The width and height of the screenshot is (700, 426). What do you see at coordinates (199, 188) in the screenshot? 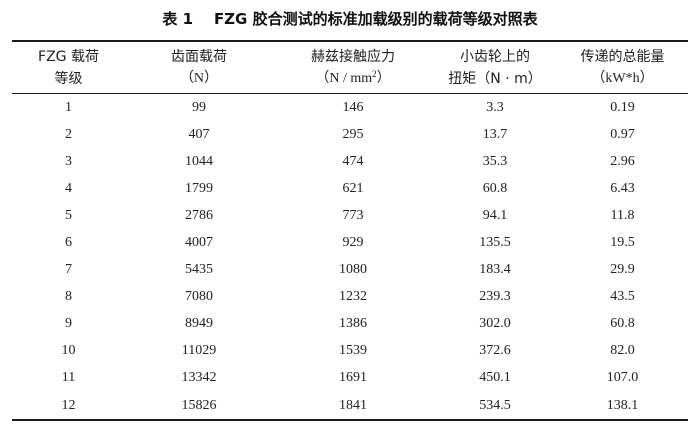
I see `cell-tooth-load: 1799` at bounding box center [199, 188].